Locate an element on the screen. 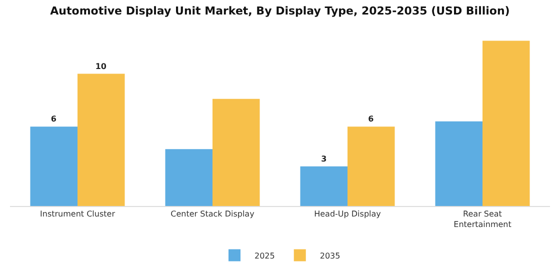 Image resolution: width=560 pixels, height=280 pixels. legend-label: 2025 is located at coordinates (264, 255).